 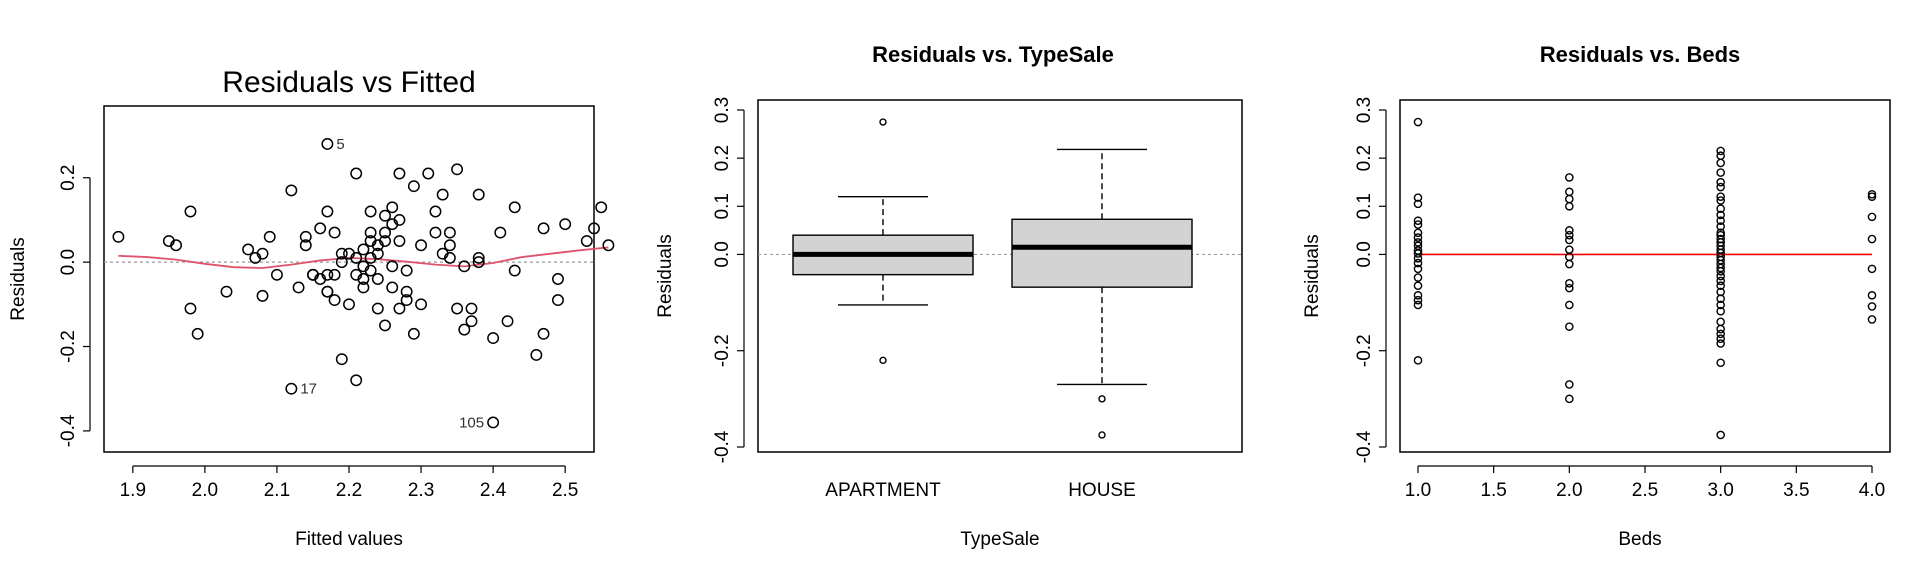 What do you see at coordinates (1364, 254) in the screenshot?
I see `panel3-y-tick-label: 0.0` at bounding box center [1364, 254].